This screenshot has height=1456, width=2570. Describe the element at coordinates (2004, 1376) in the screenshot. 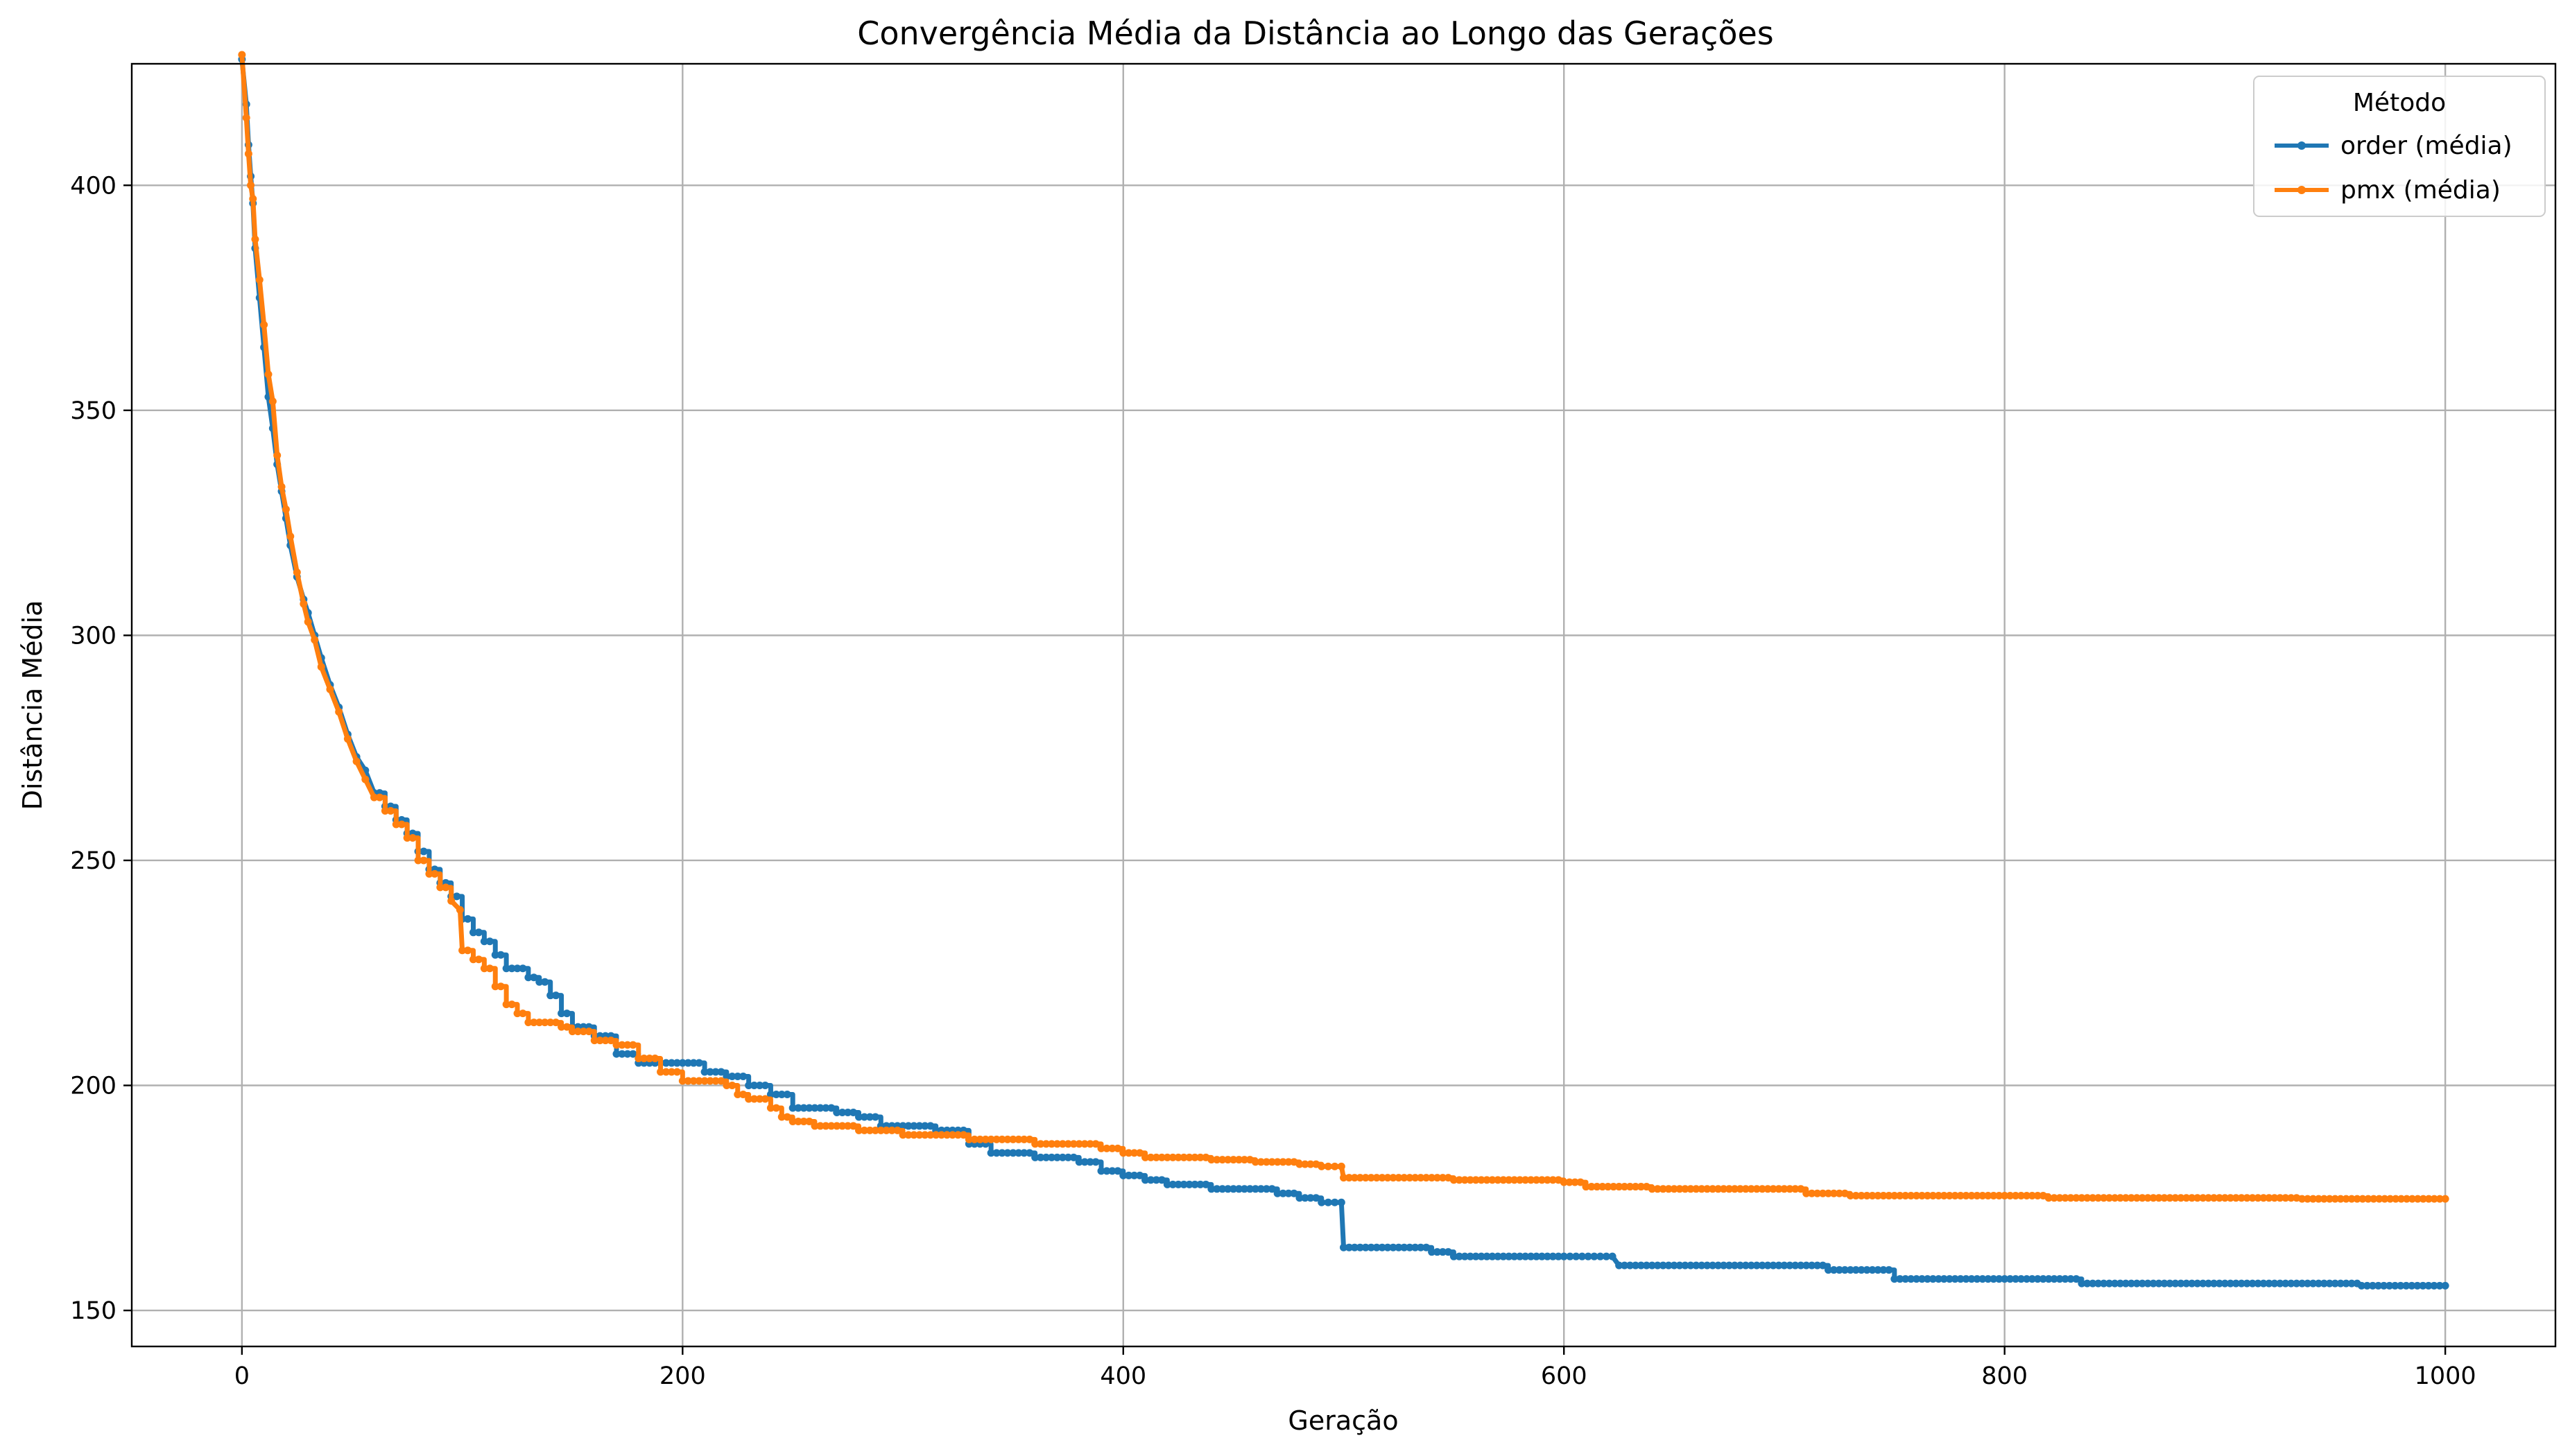

I see `x-tick-label: 800` at that location.